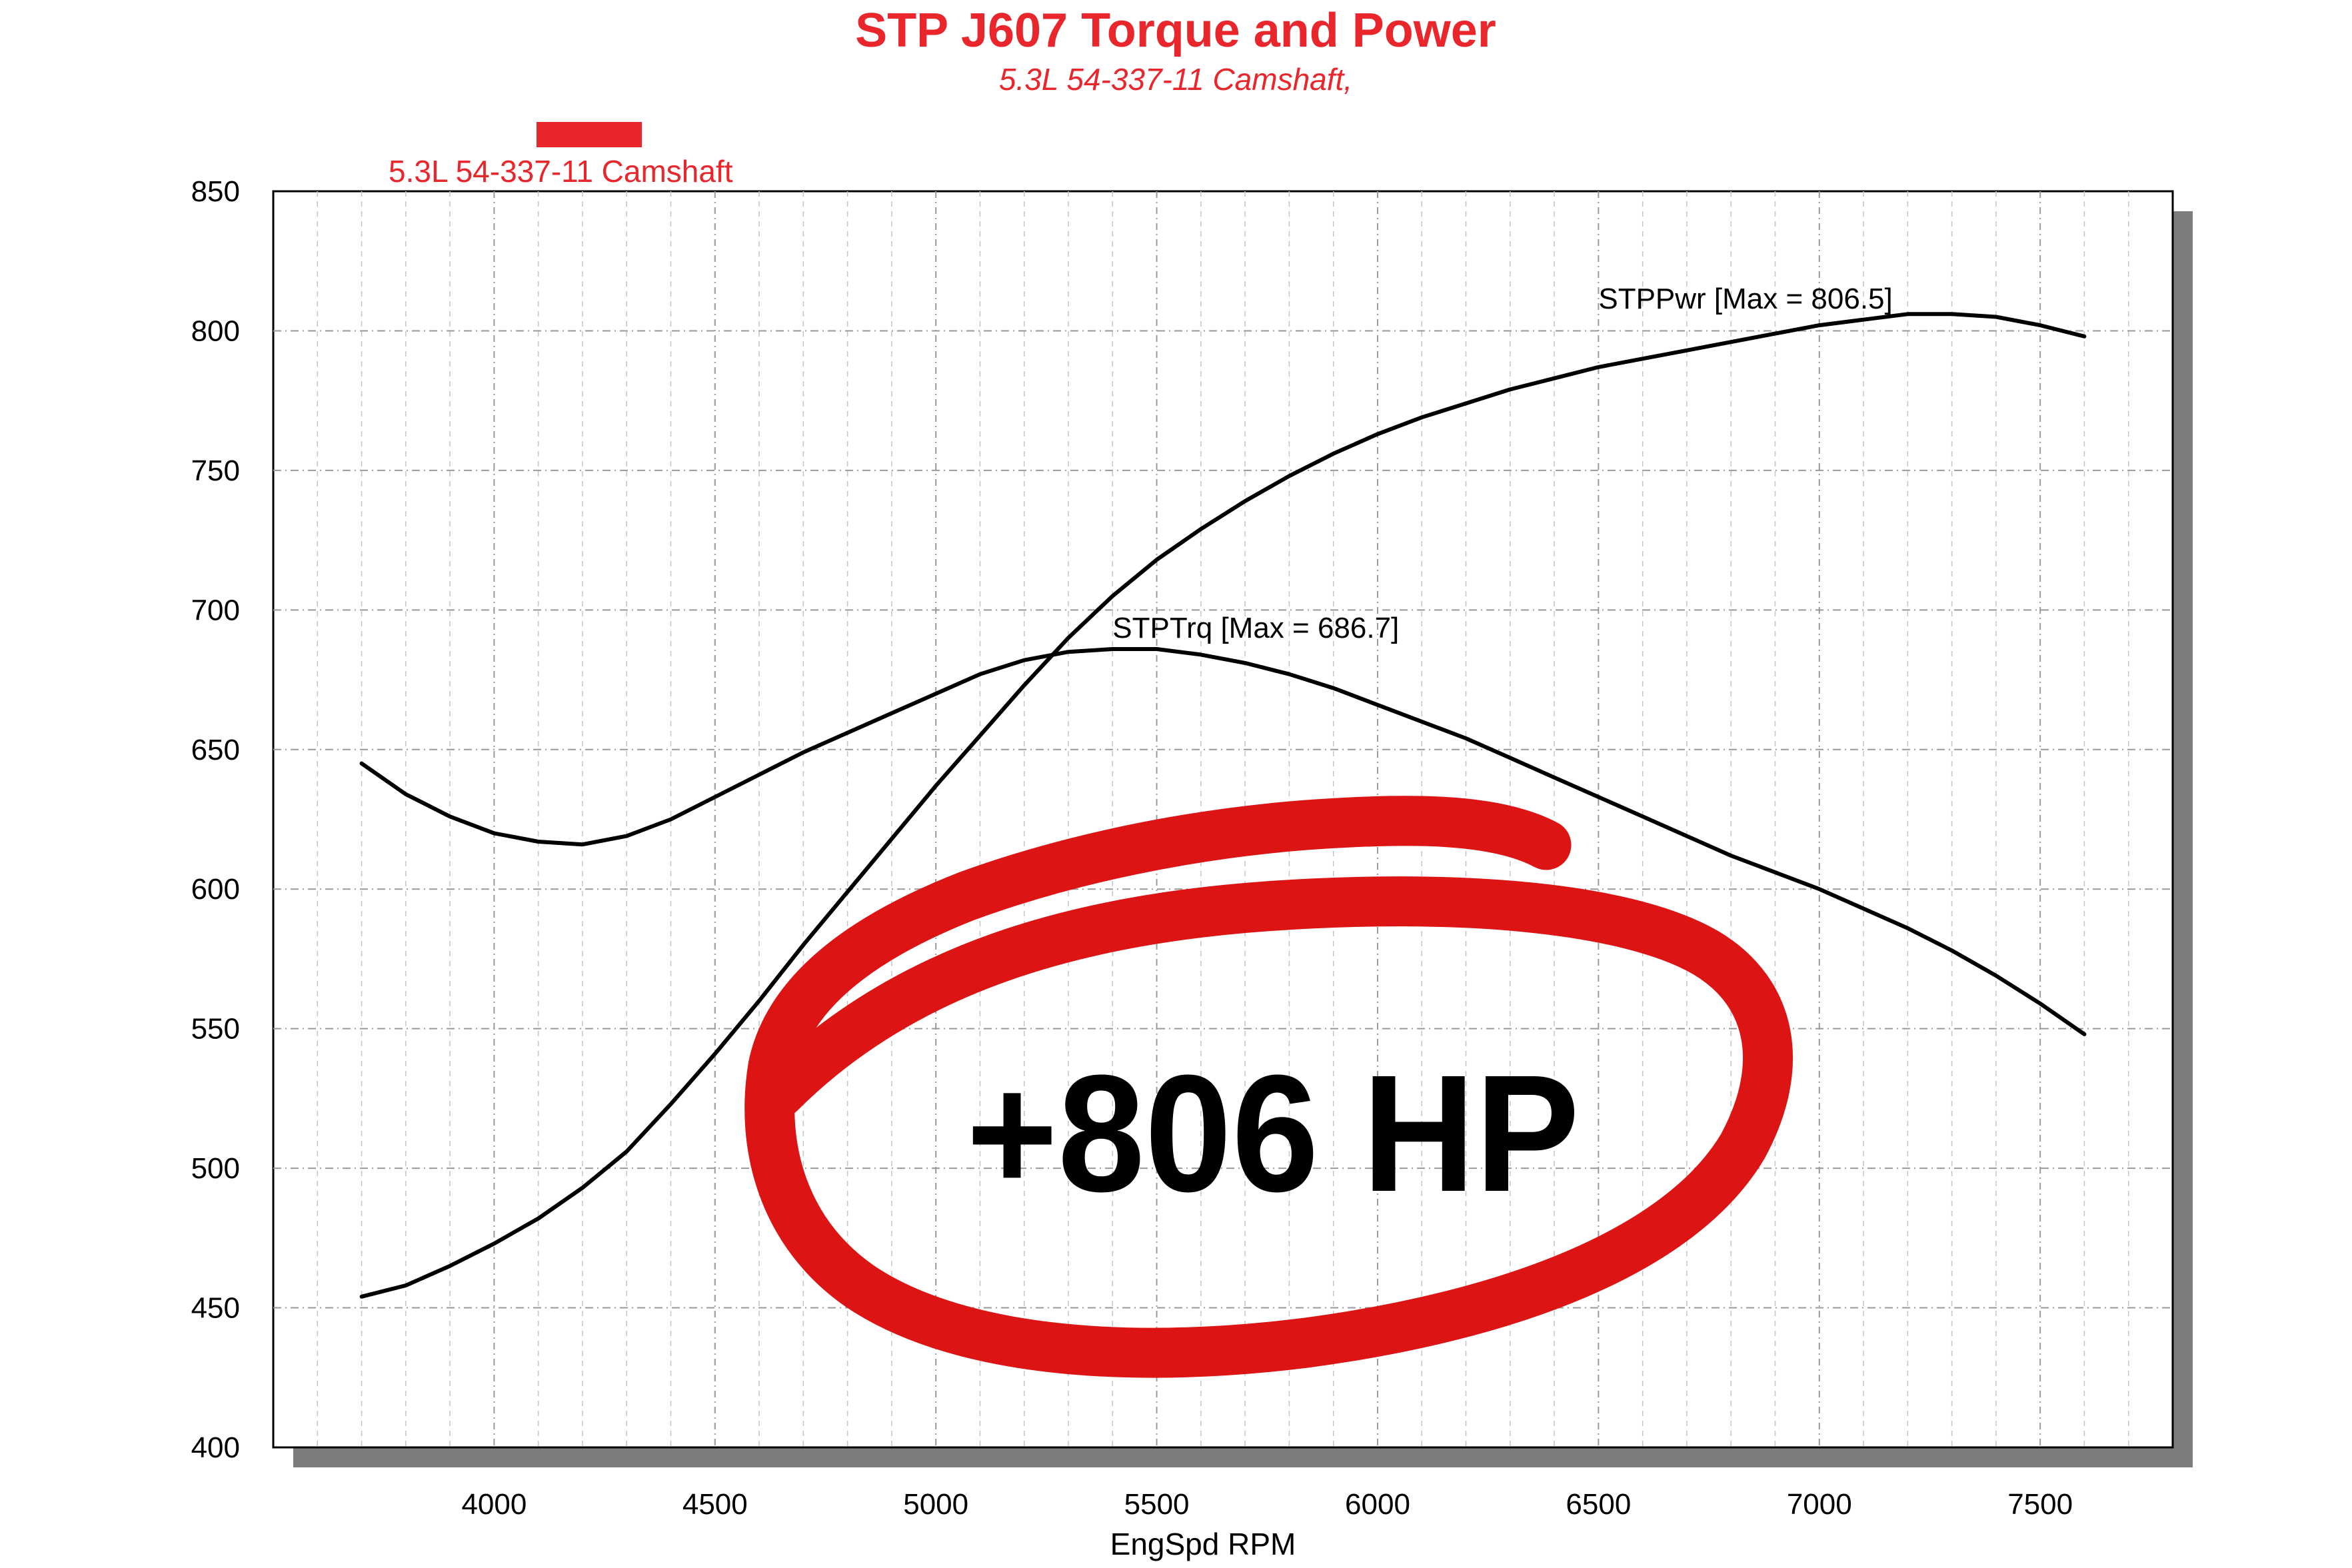  What do you see at coordinates (215, 471) in the screenshot?
I see `y-tick-label: 750` at bounding box center [215, 471].